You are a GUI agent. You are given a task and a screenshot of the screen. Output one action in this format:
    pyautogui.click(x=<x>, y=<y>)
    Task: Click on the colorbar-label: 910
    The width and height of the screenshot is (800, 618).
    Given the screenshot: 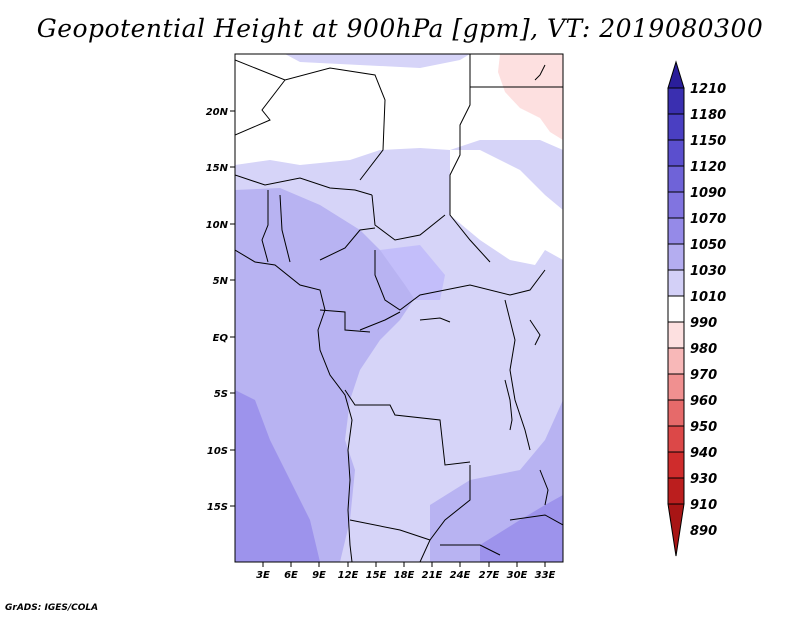 What is the action you would take?
    pyautogui.click(x=703, y=505)
    